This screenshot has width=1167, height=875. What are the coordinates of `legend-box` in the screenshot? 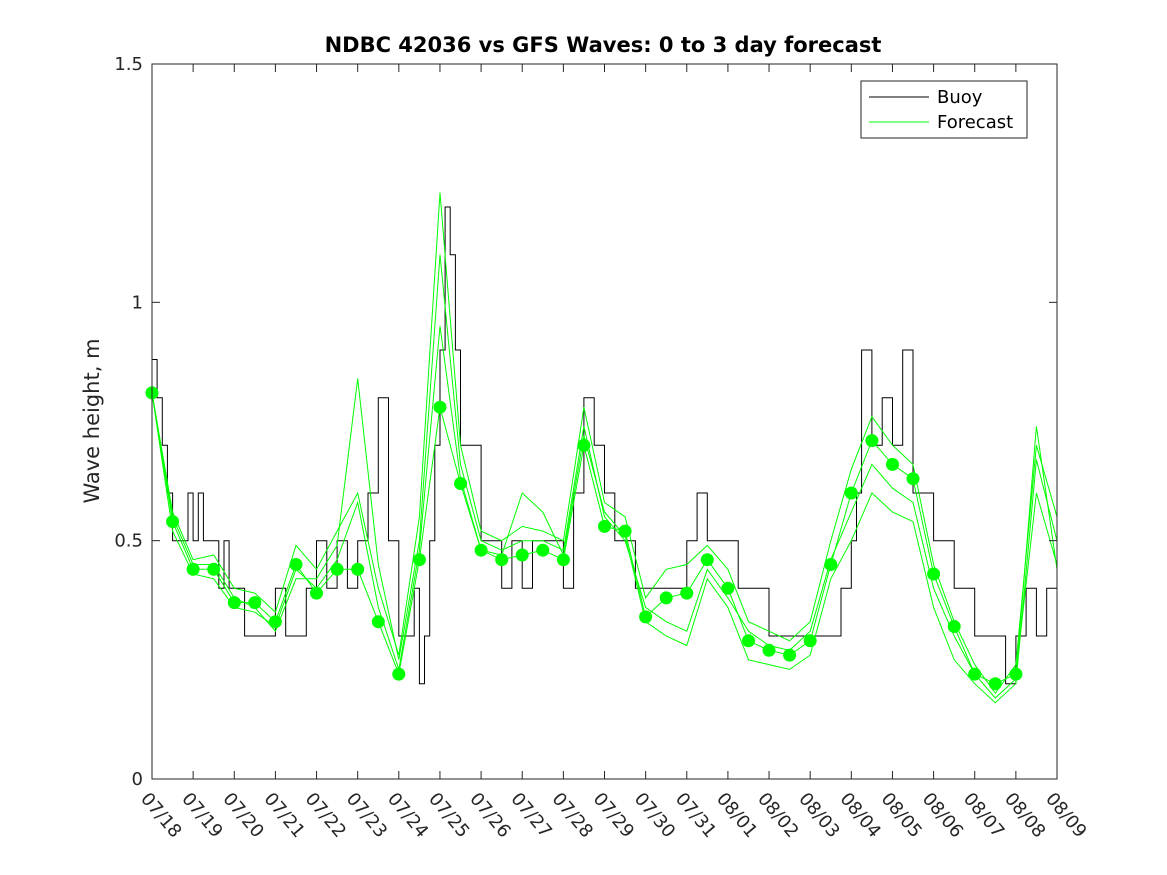 It's located at (944, 109).